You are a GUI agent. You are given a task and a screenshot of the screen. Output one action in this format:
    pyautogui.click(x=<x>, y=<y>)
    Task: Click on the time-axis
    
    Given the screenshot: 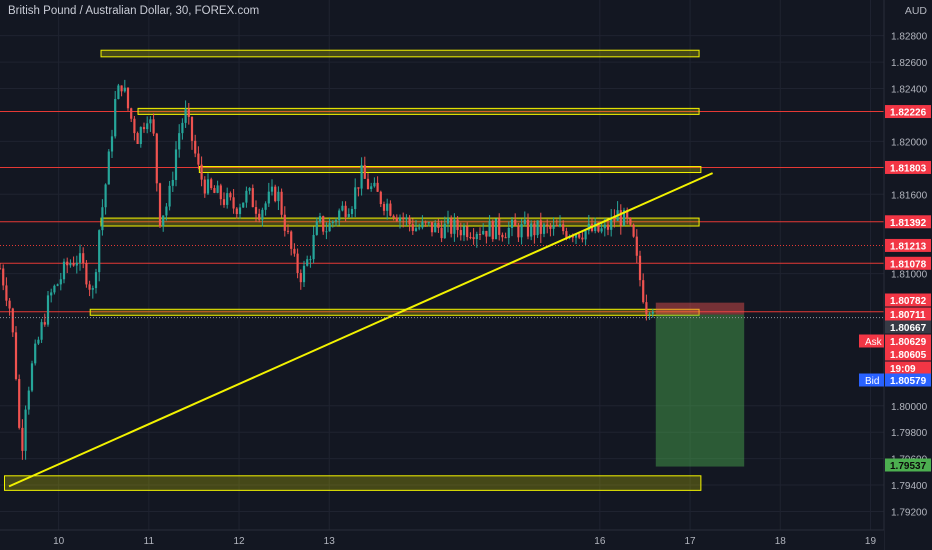 What is the action you would take?
    pyautogui.click(x=442, y=540)
    